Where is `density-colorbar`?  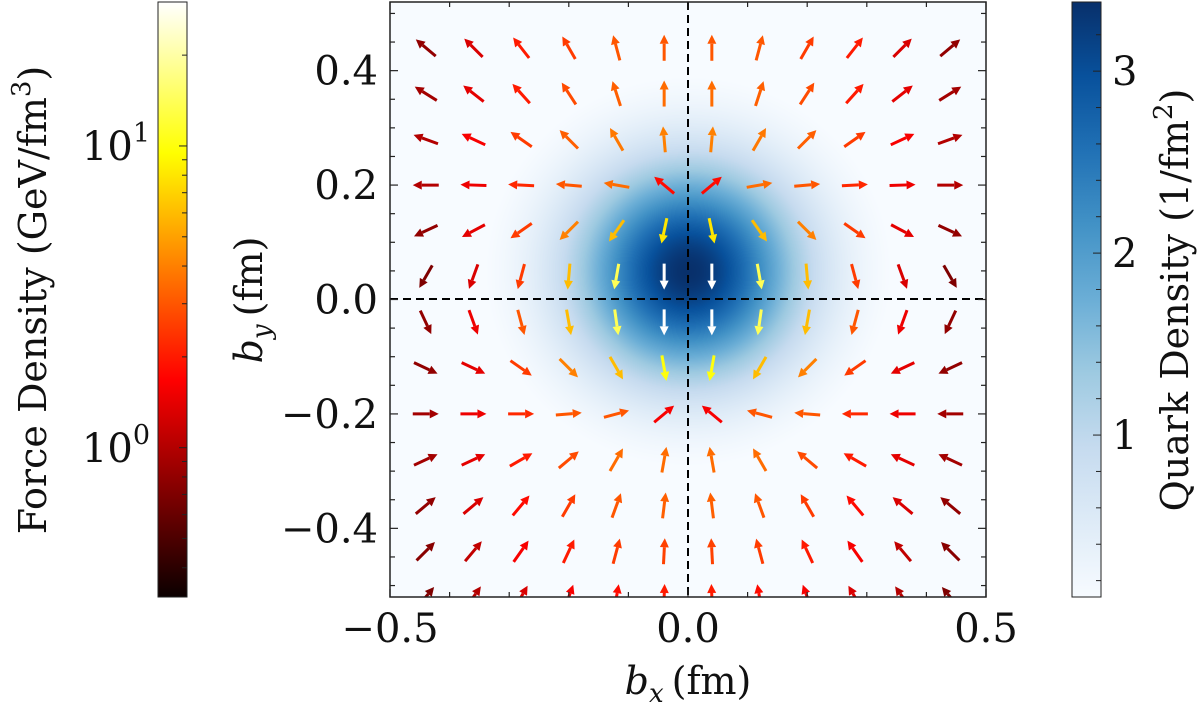
density-colorbar is located at coordinates (1086, 299).